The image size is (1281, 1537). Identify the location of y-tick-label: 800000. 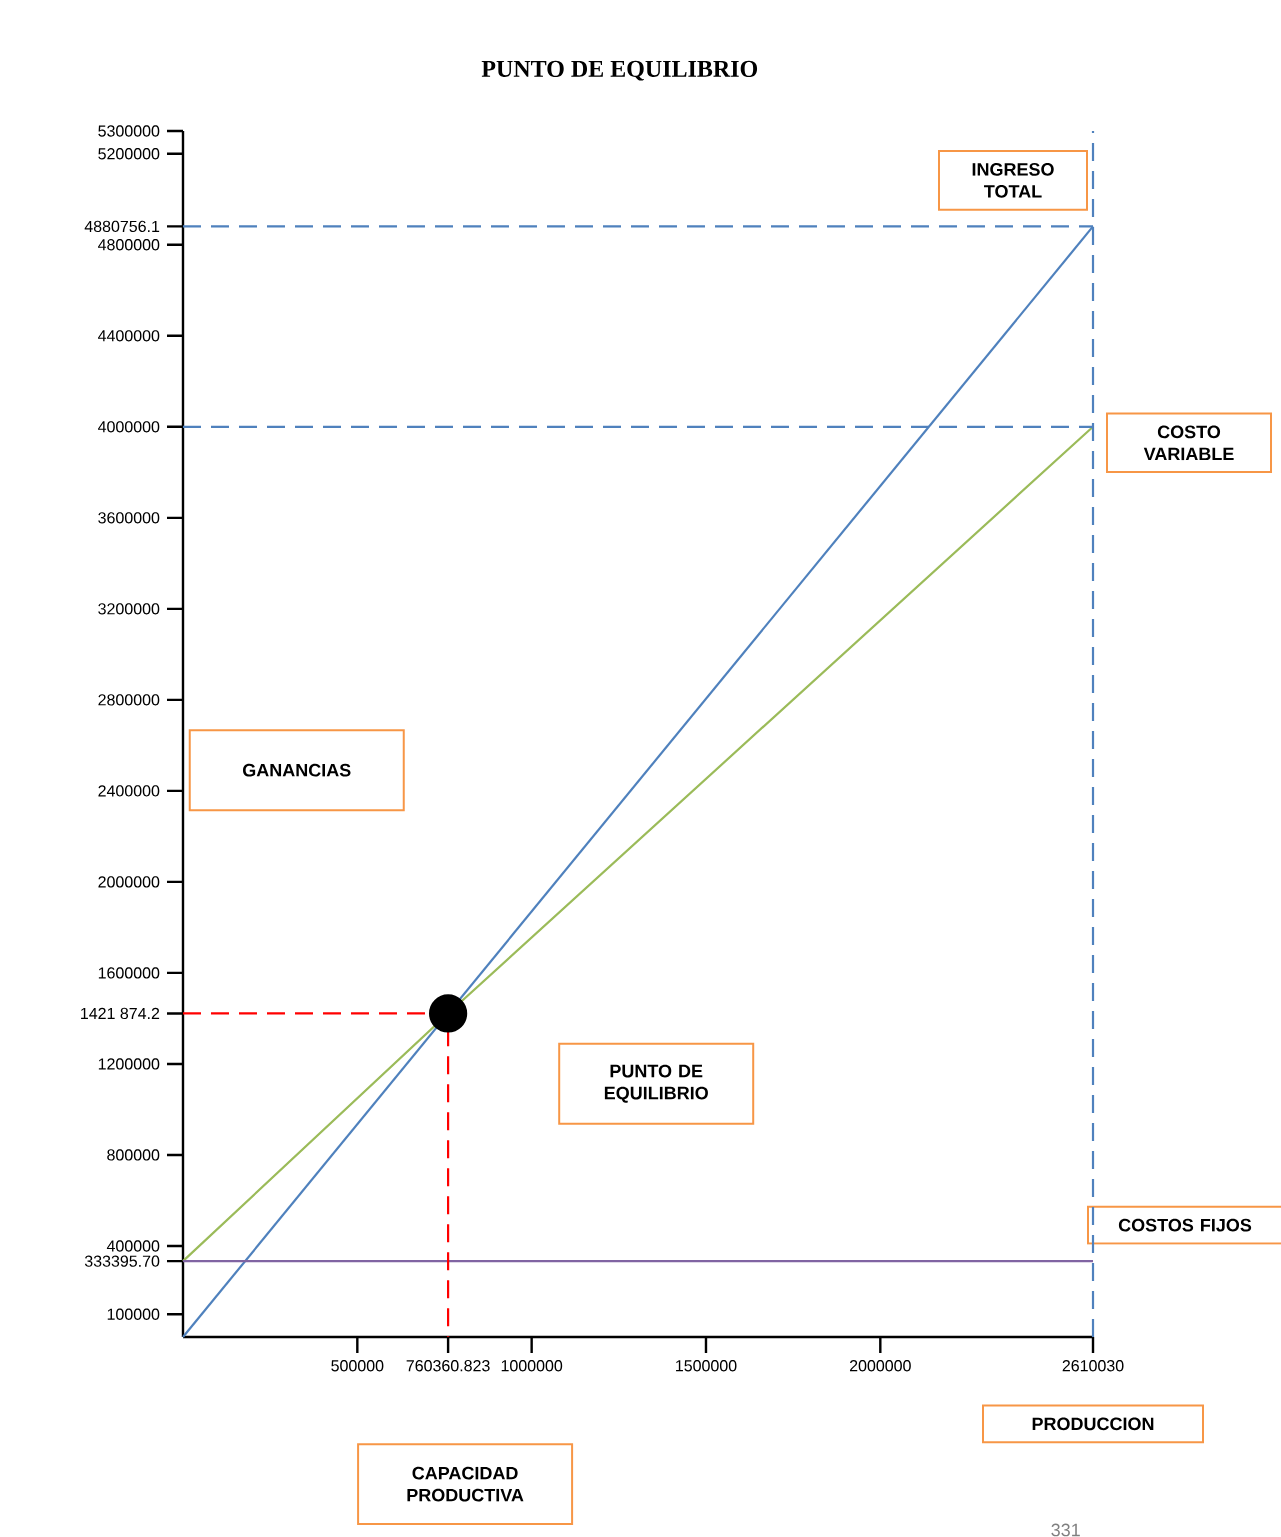
(133, 1155).